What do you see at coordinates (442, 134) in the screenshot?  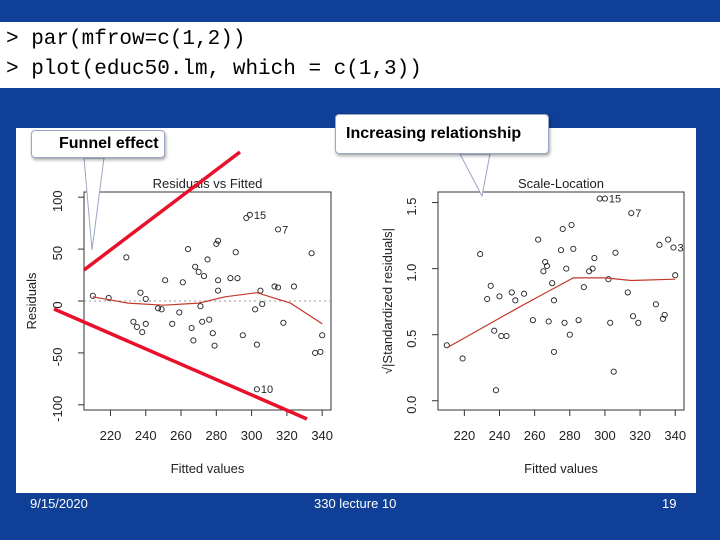 I see `callout-increasing-relationship: Increasing relationship` at bounding box center [442, 134].